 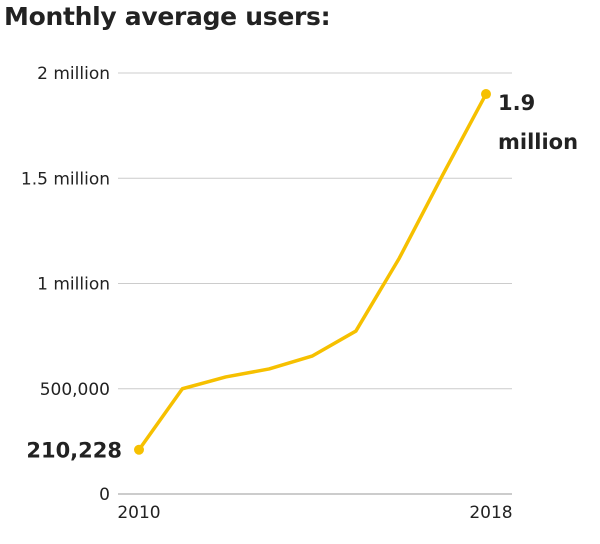 I want to click on chart-title: Monthly average users:, so click(x=167, y=16).